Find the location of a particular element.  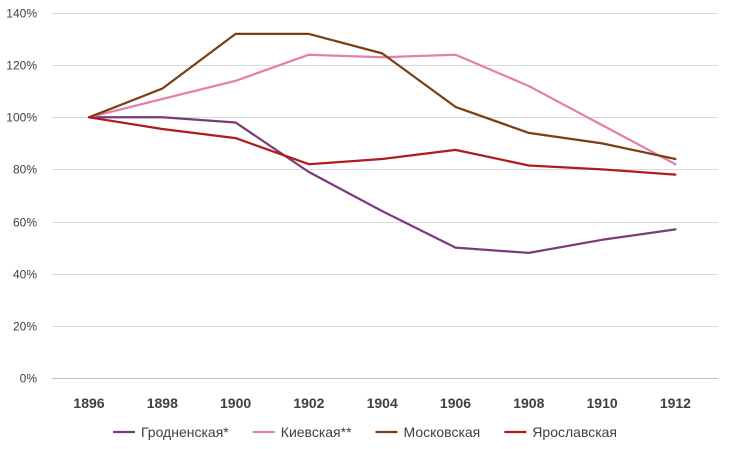

x-tick-label: 1904 is located at coordinates (382, 403).